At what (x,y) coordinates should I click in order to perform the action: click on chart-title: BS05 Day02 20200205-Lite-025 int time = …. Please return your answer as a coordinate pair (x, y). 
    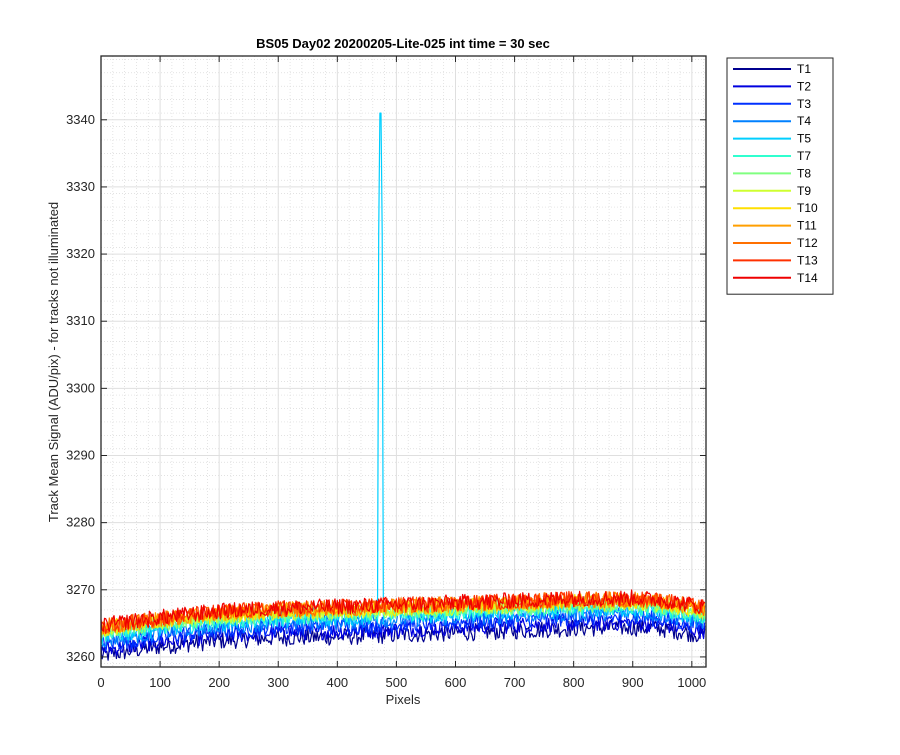
    Looking at the image, I should click on (403, 43).